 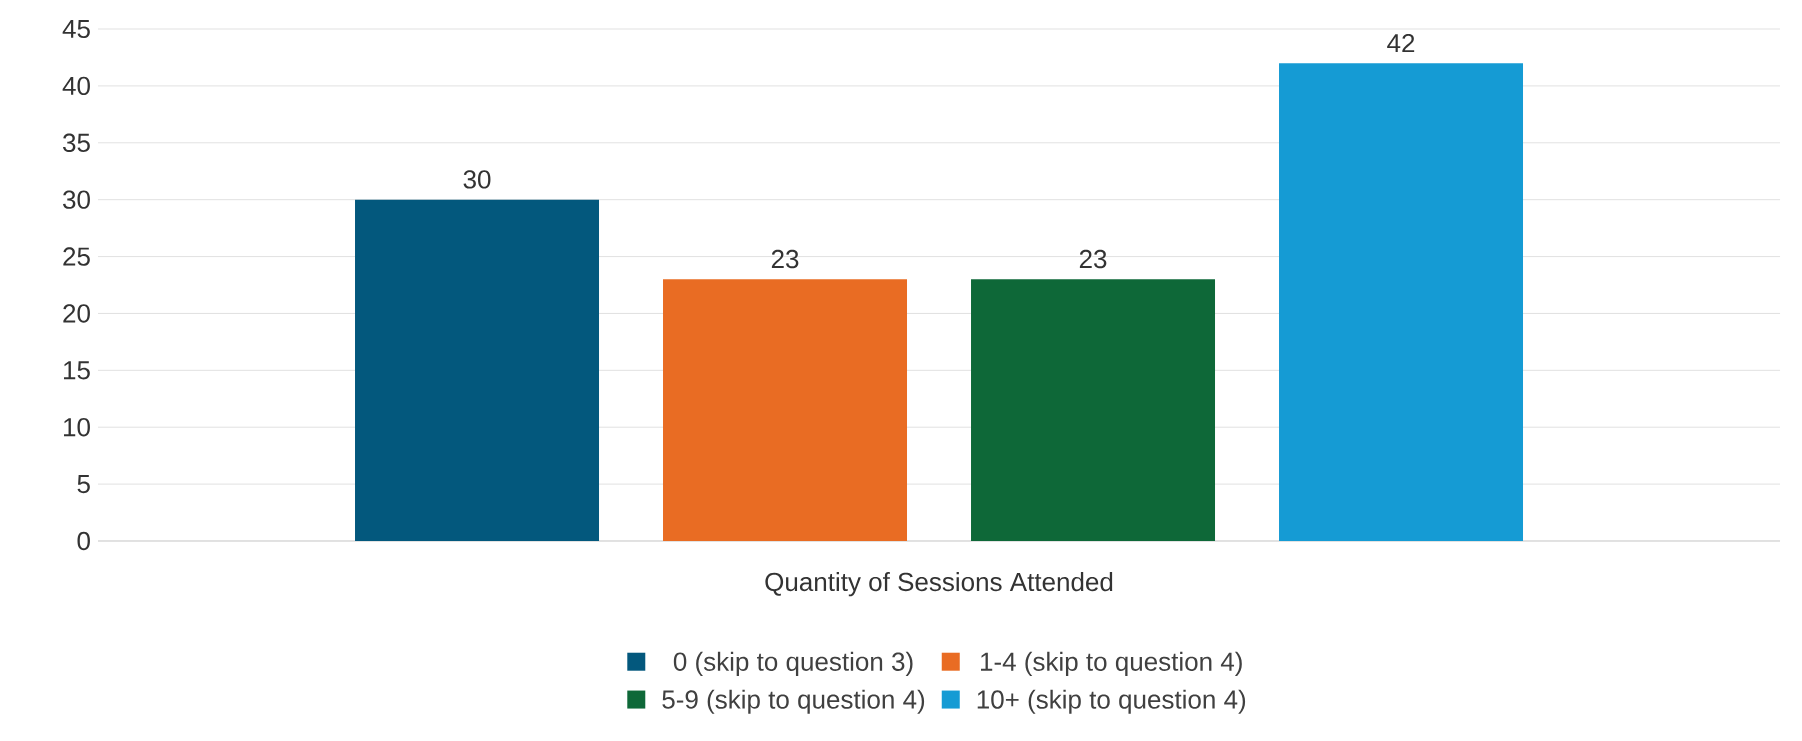 What do you see at coordinates (1111, 701) in the screenshot?
I see `legend-label: 10+ (skip to question 4)` at bounding box center [1111, 701].